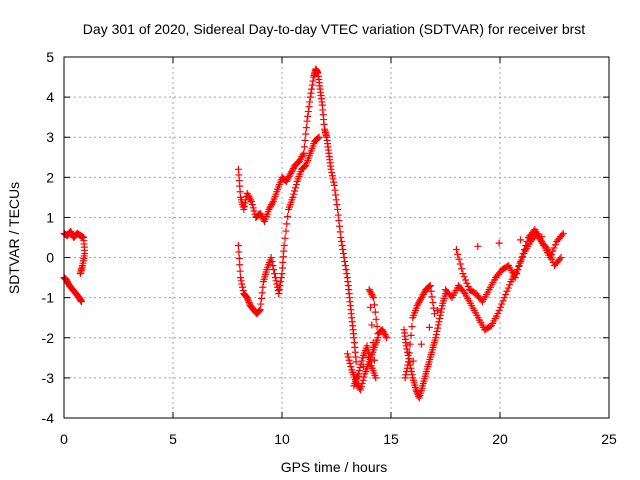 The width and height of the screenshot is (640, 480). What do you see at coordinates (282, 439) in the screenshot?
I see `x-tick-label: 10` at bounding box center [282, 439].